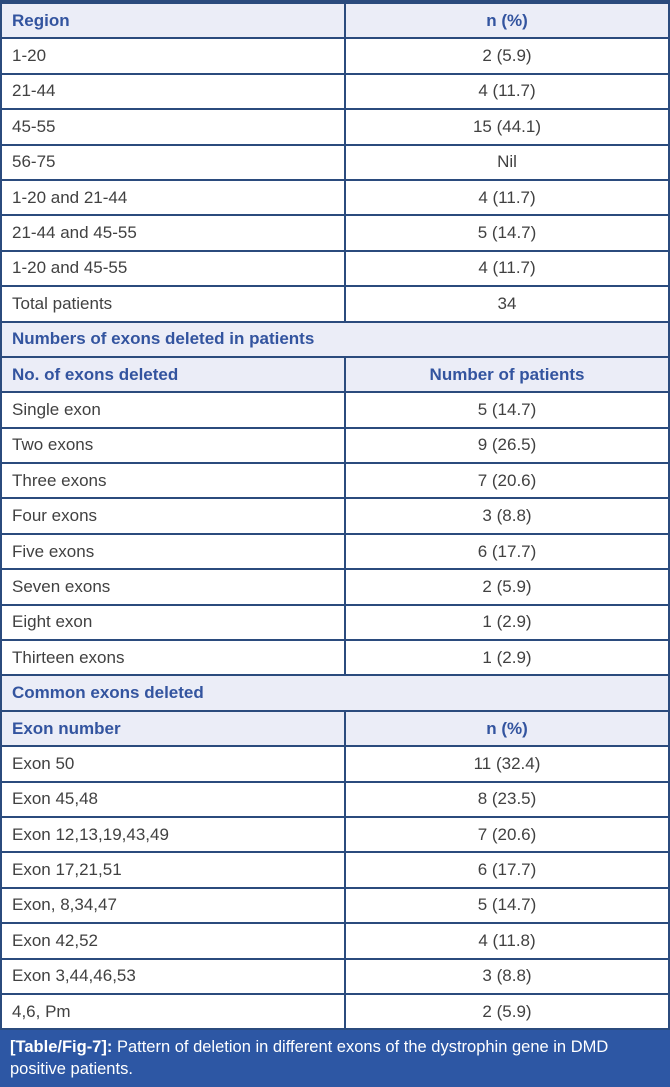 Image resolution: width=670 pixels, height=1087 pixels. Describe the element at coordinates (335, 340) in the screenshot. I see `section-title-row: Numbers of exons deleted in patients` at that location.